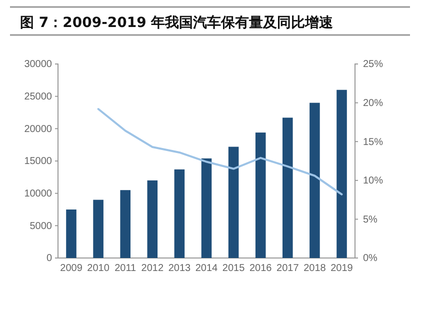 The width and height of the screenshot is (430, 322). What do you see at coordinates (373, 103) in the screenshot?
I see `y2-tick-label: 20%` at bounding box center [373, 103].